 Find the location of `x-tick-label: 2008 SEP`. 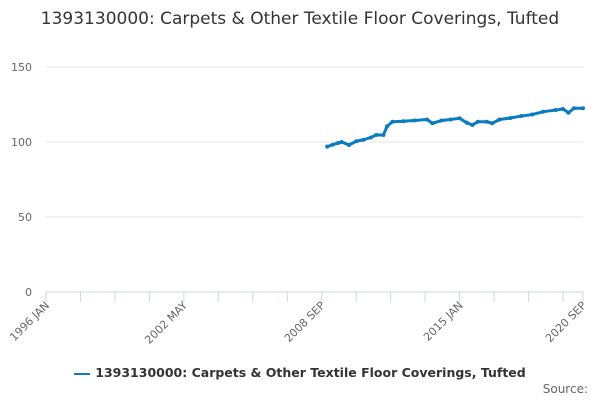

x-tick-label: 2008 SEP is located at coordinates (305, 322).